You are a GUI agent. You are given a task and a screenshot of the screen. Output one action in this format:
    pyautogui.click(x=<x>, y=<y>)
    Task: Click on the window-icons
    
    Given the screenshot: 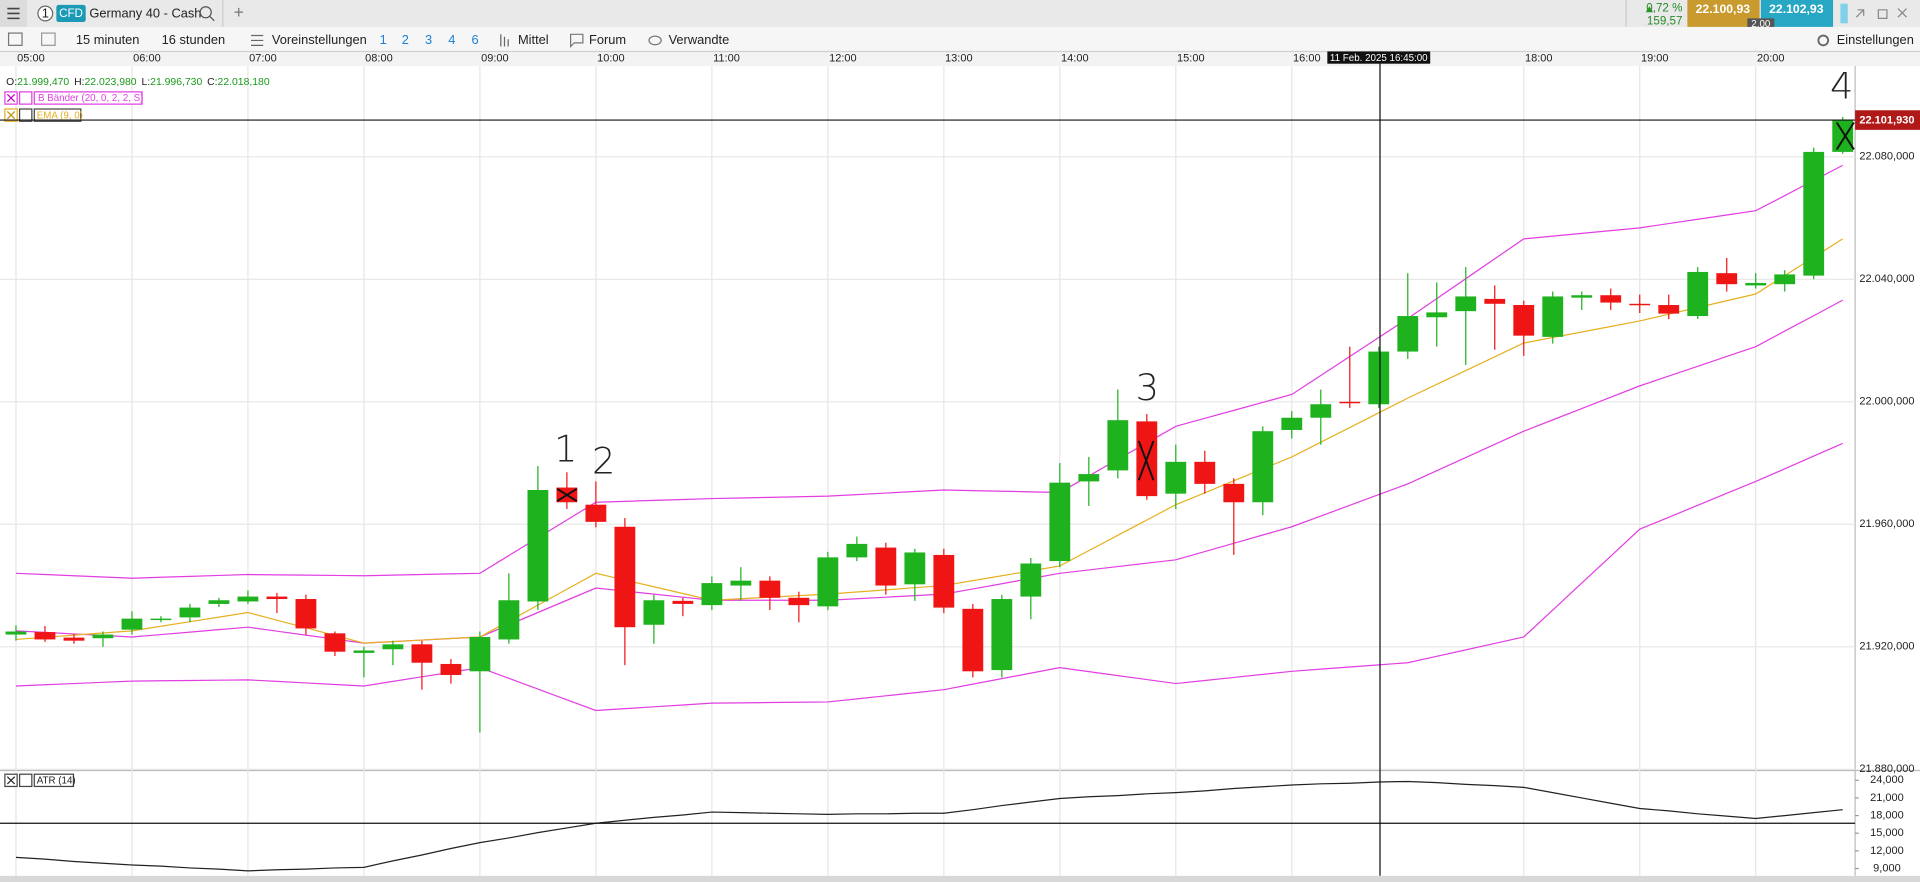 What is the action you would take?
    pyautogui.click(x=1881, y=13)
    